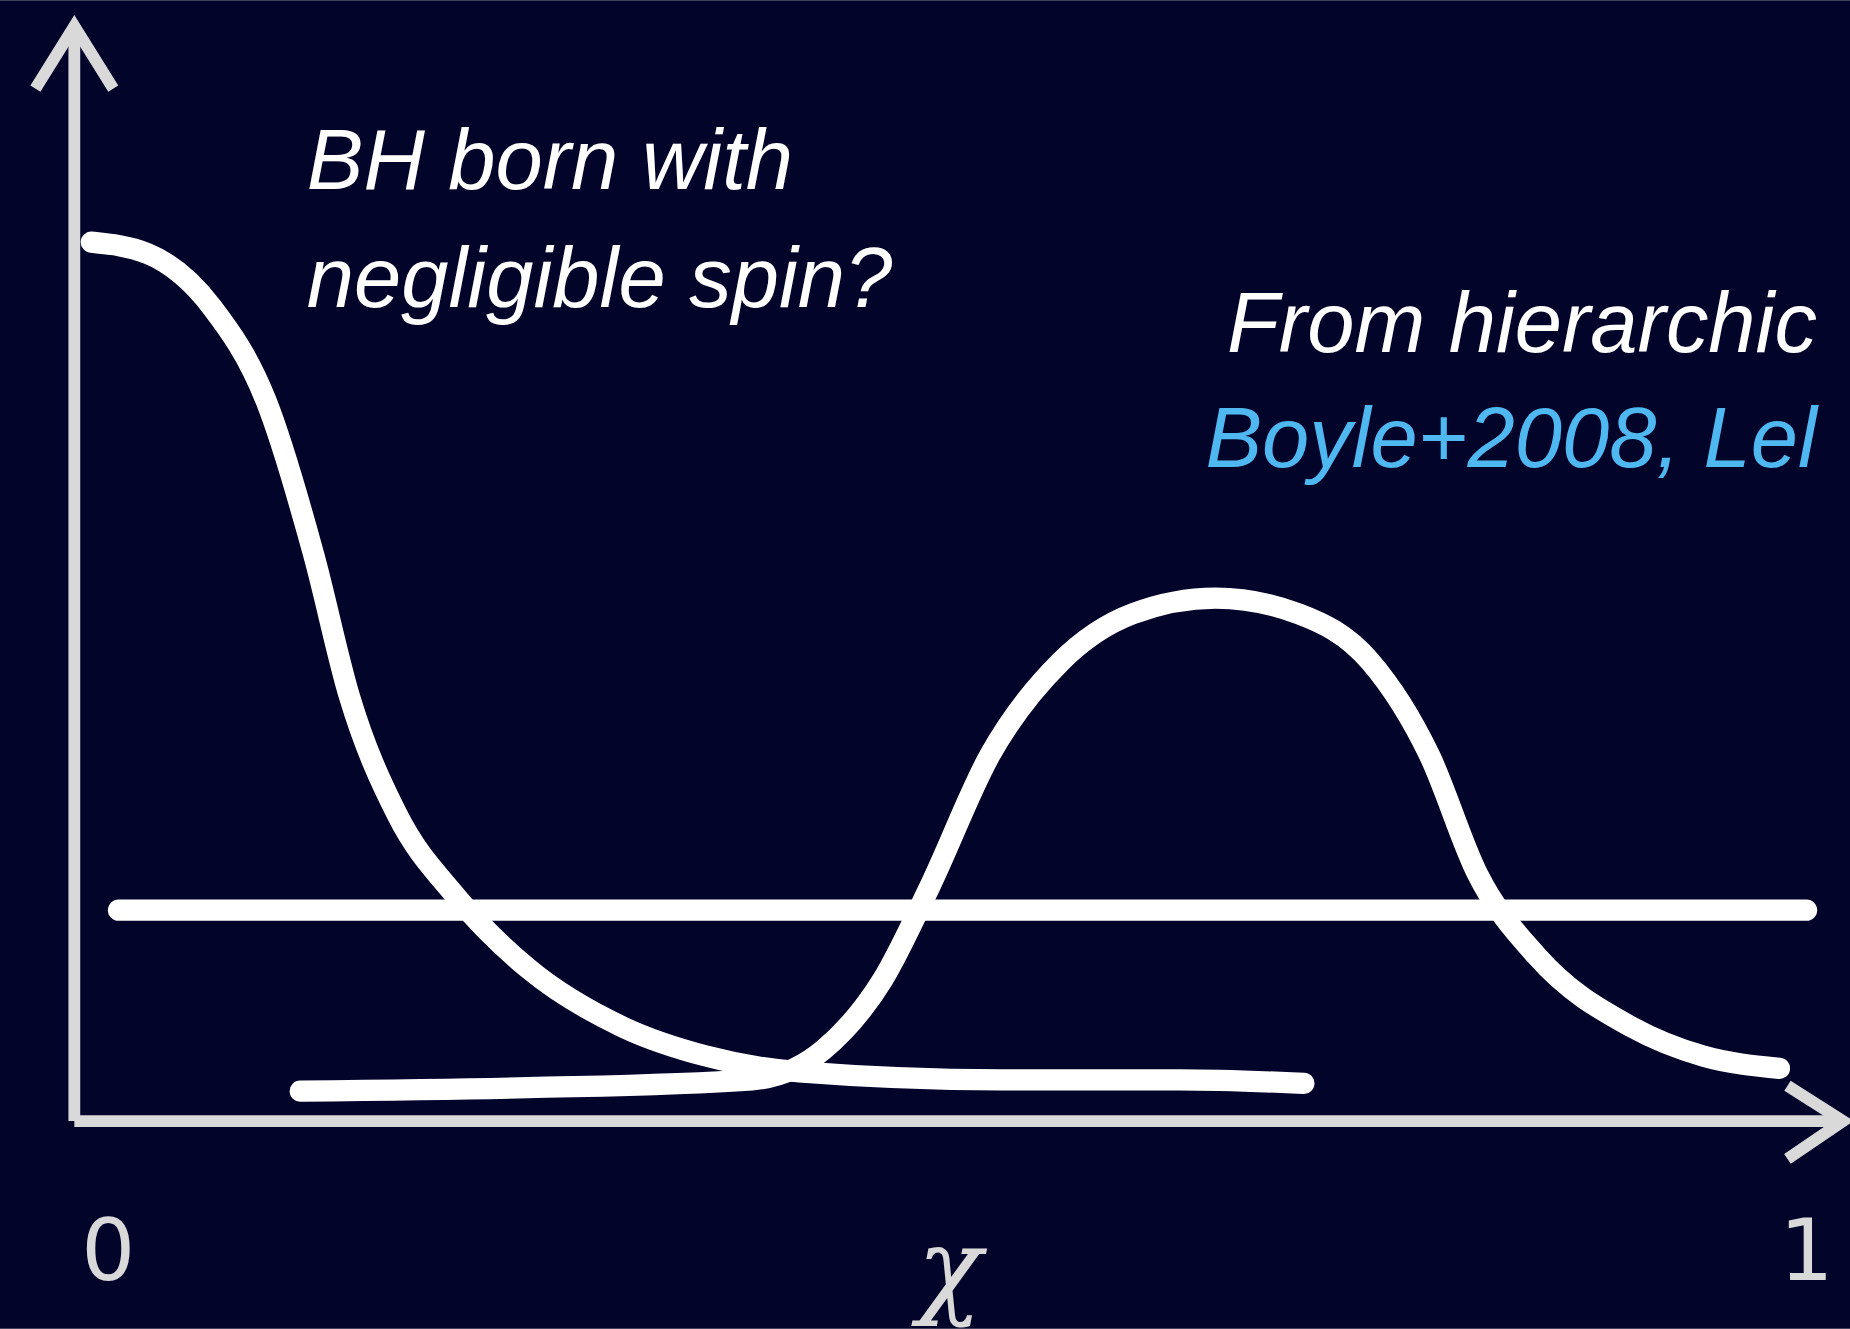 This screenshot has height=1329, width=1850. I want to click on x-tick-label: 1, so click(1806, 1251).